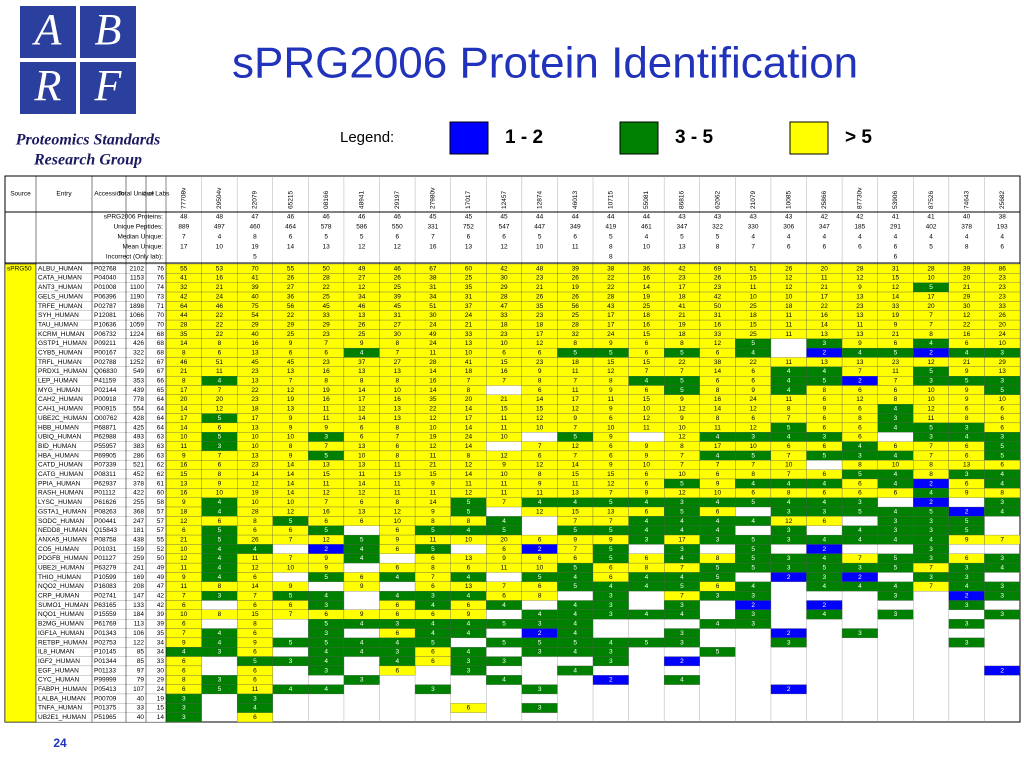 This screenshot has width=1024, height=768. Describe the element at coordinates (138, 577) in the screenshot. I see `total-unique: 169` at that location.